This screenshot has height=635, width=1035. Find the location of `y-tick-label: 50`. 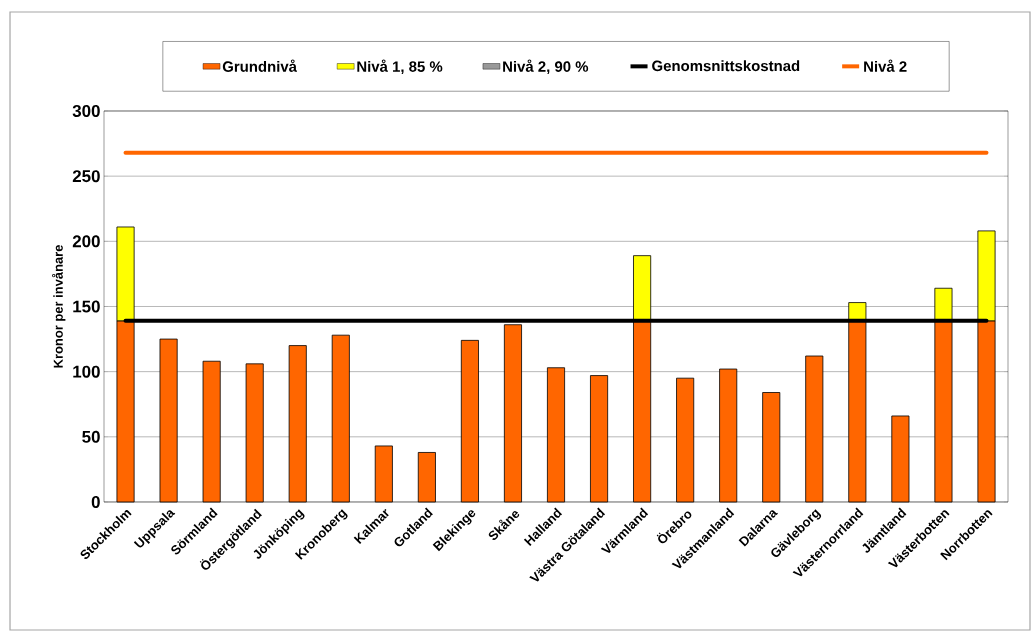

y-tick-label: 50 is located at coordinates (91, 436).